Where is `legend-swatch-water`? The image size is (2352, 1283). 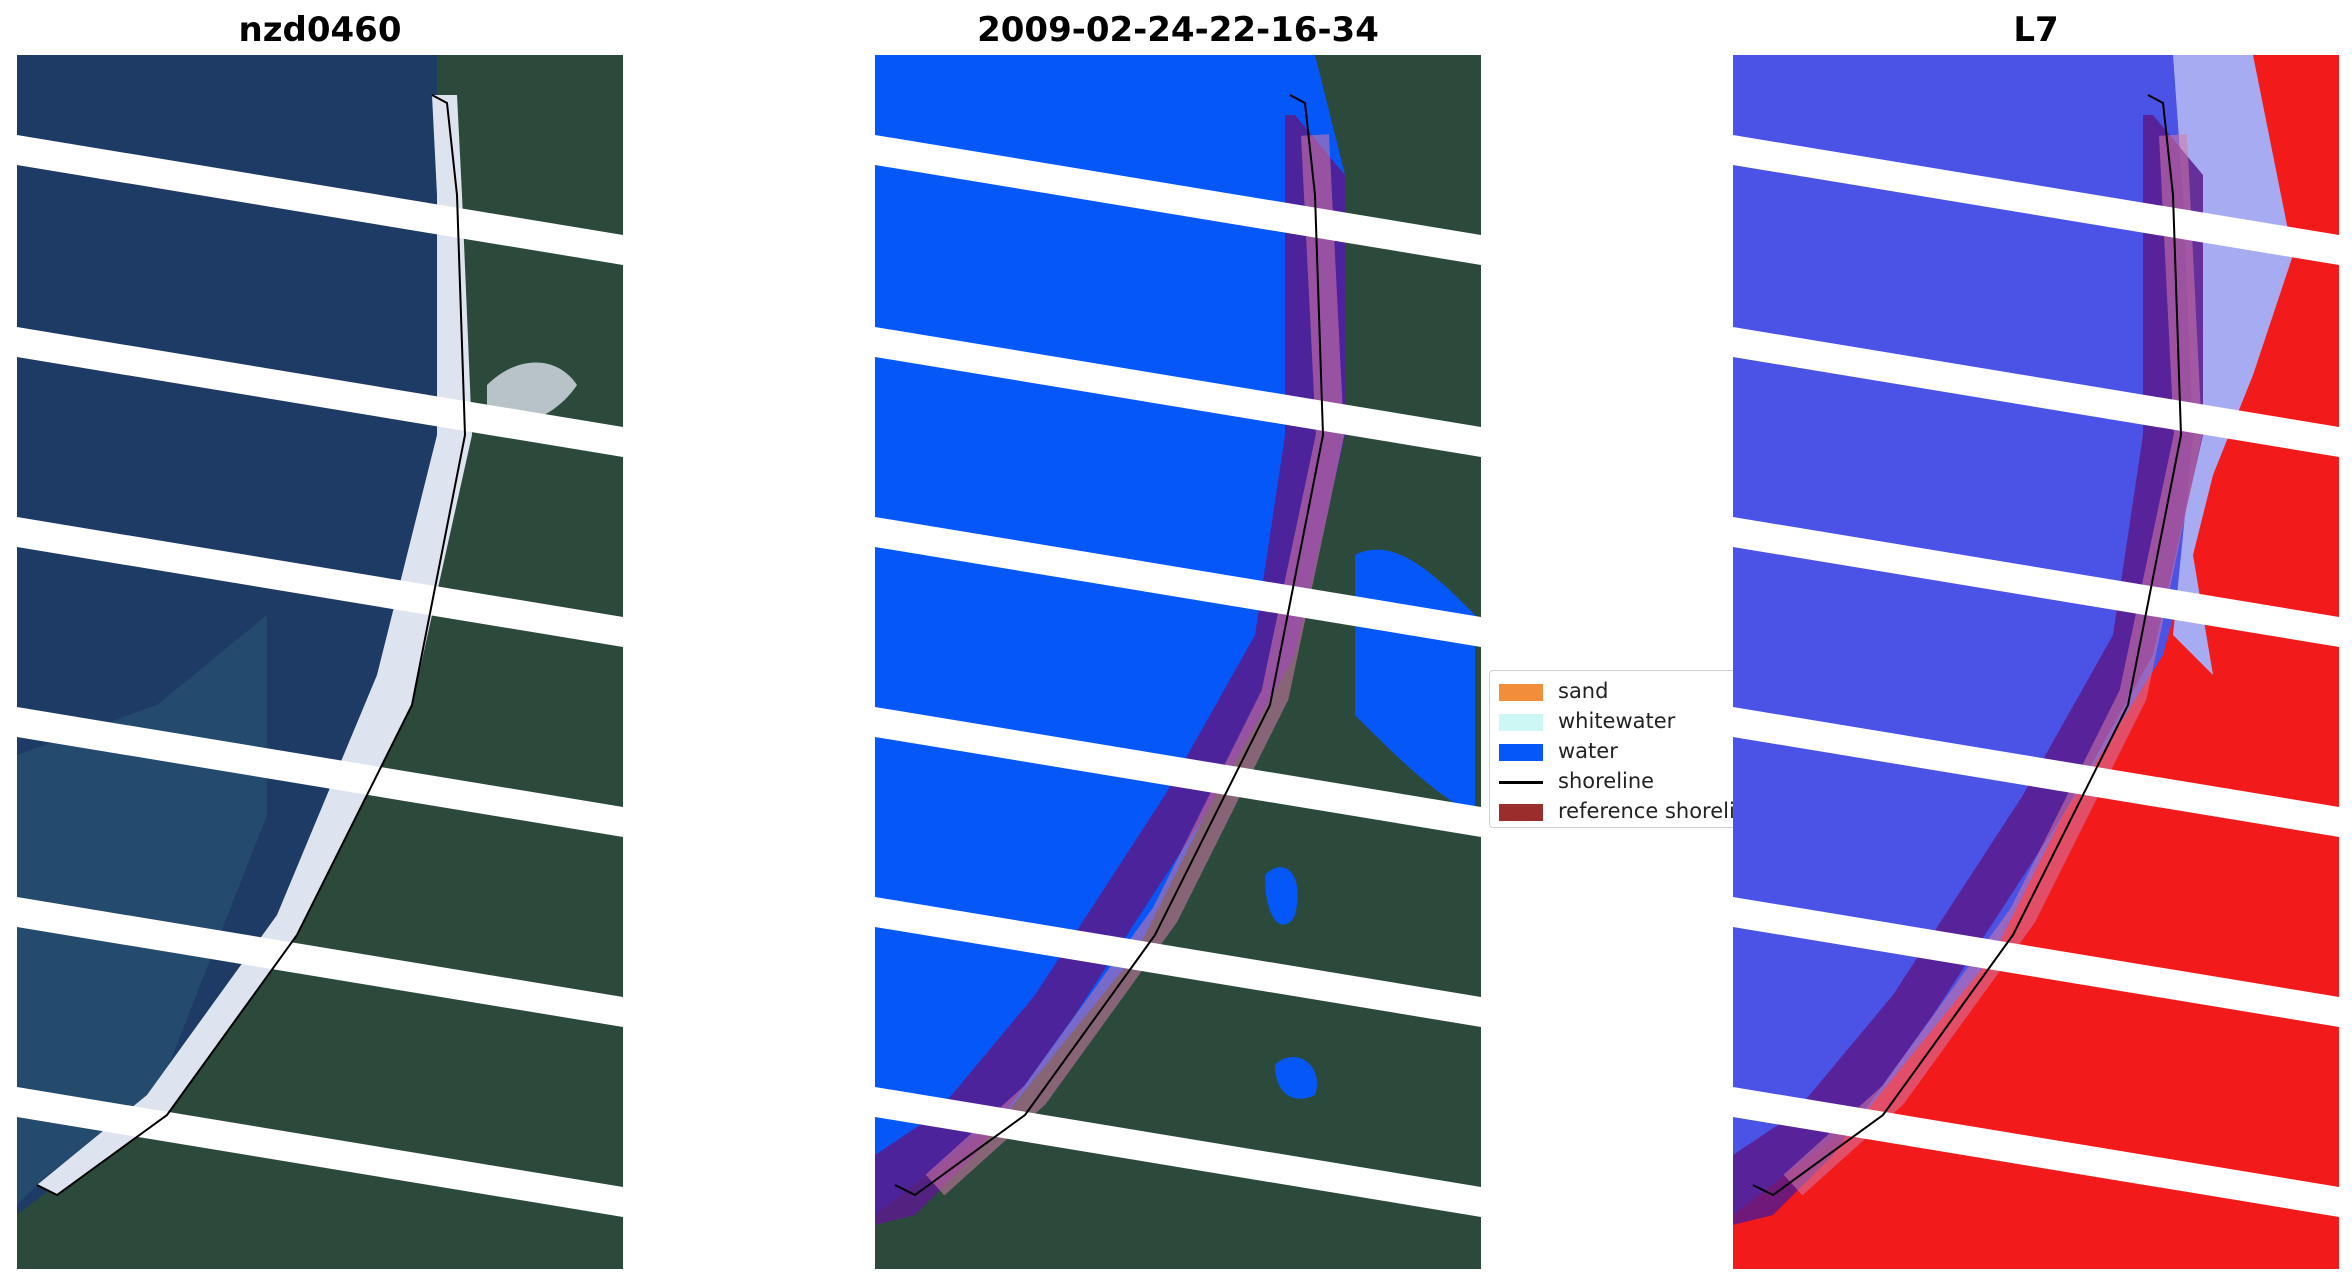 legend-swatch-water is located at coordinates (1521, 752).